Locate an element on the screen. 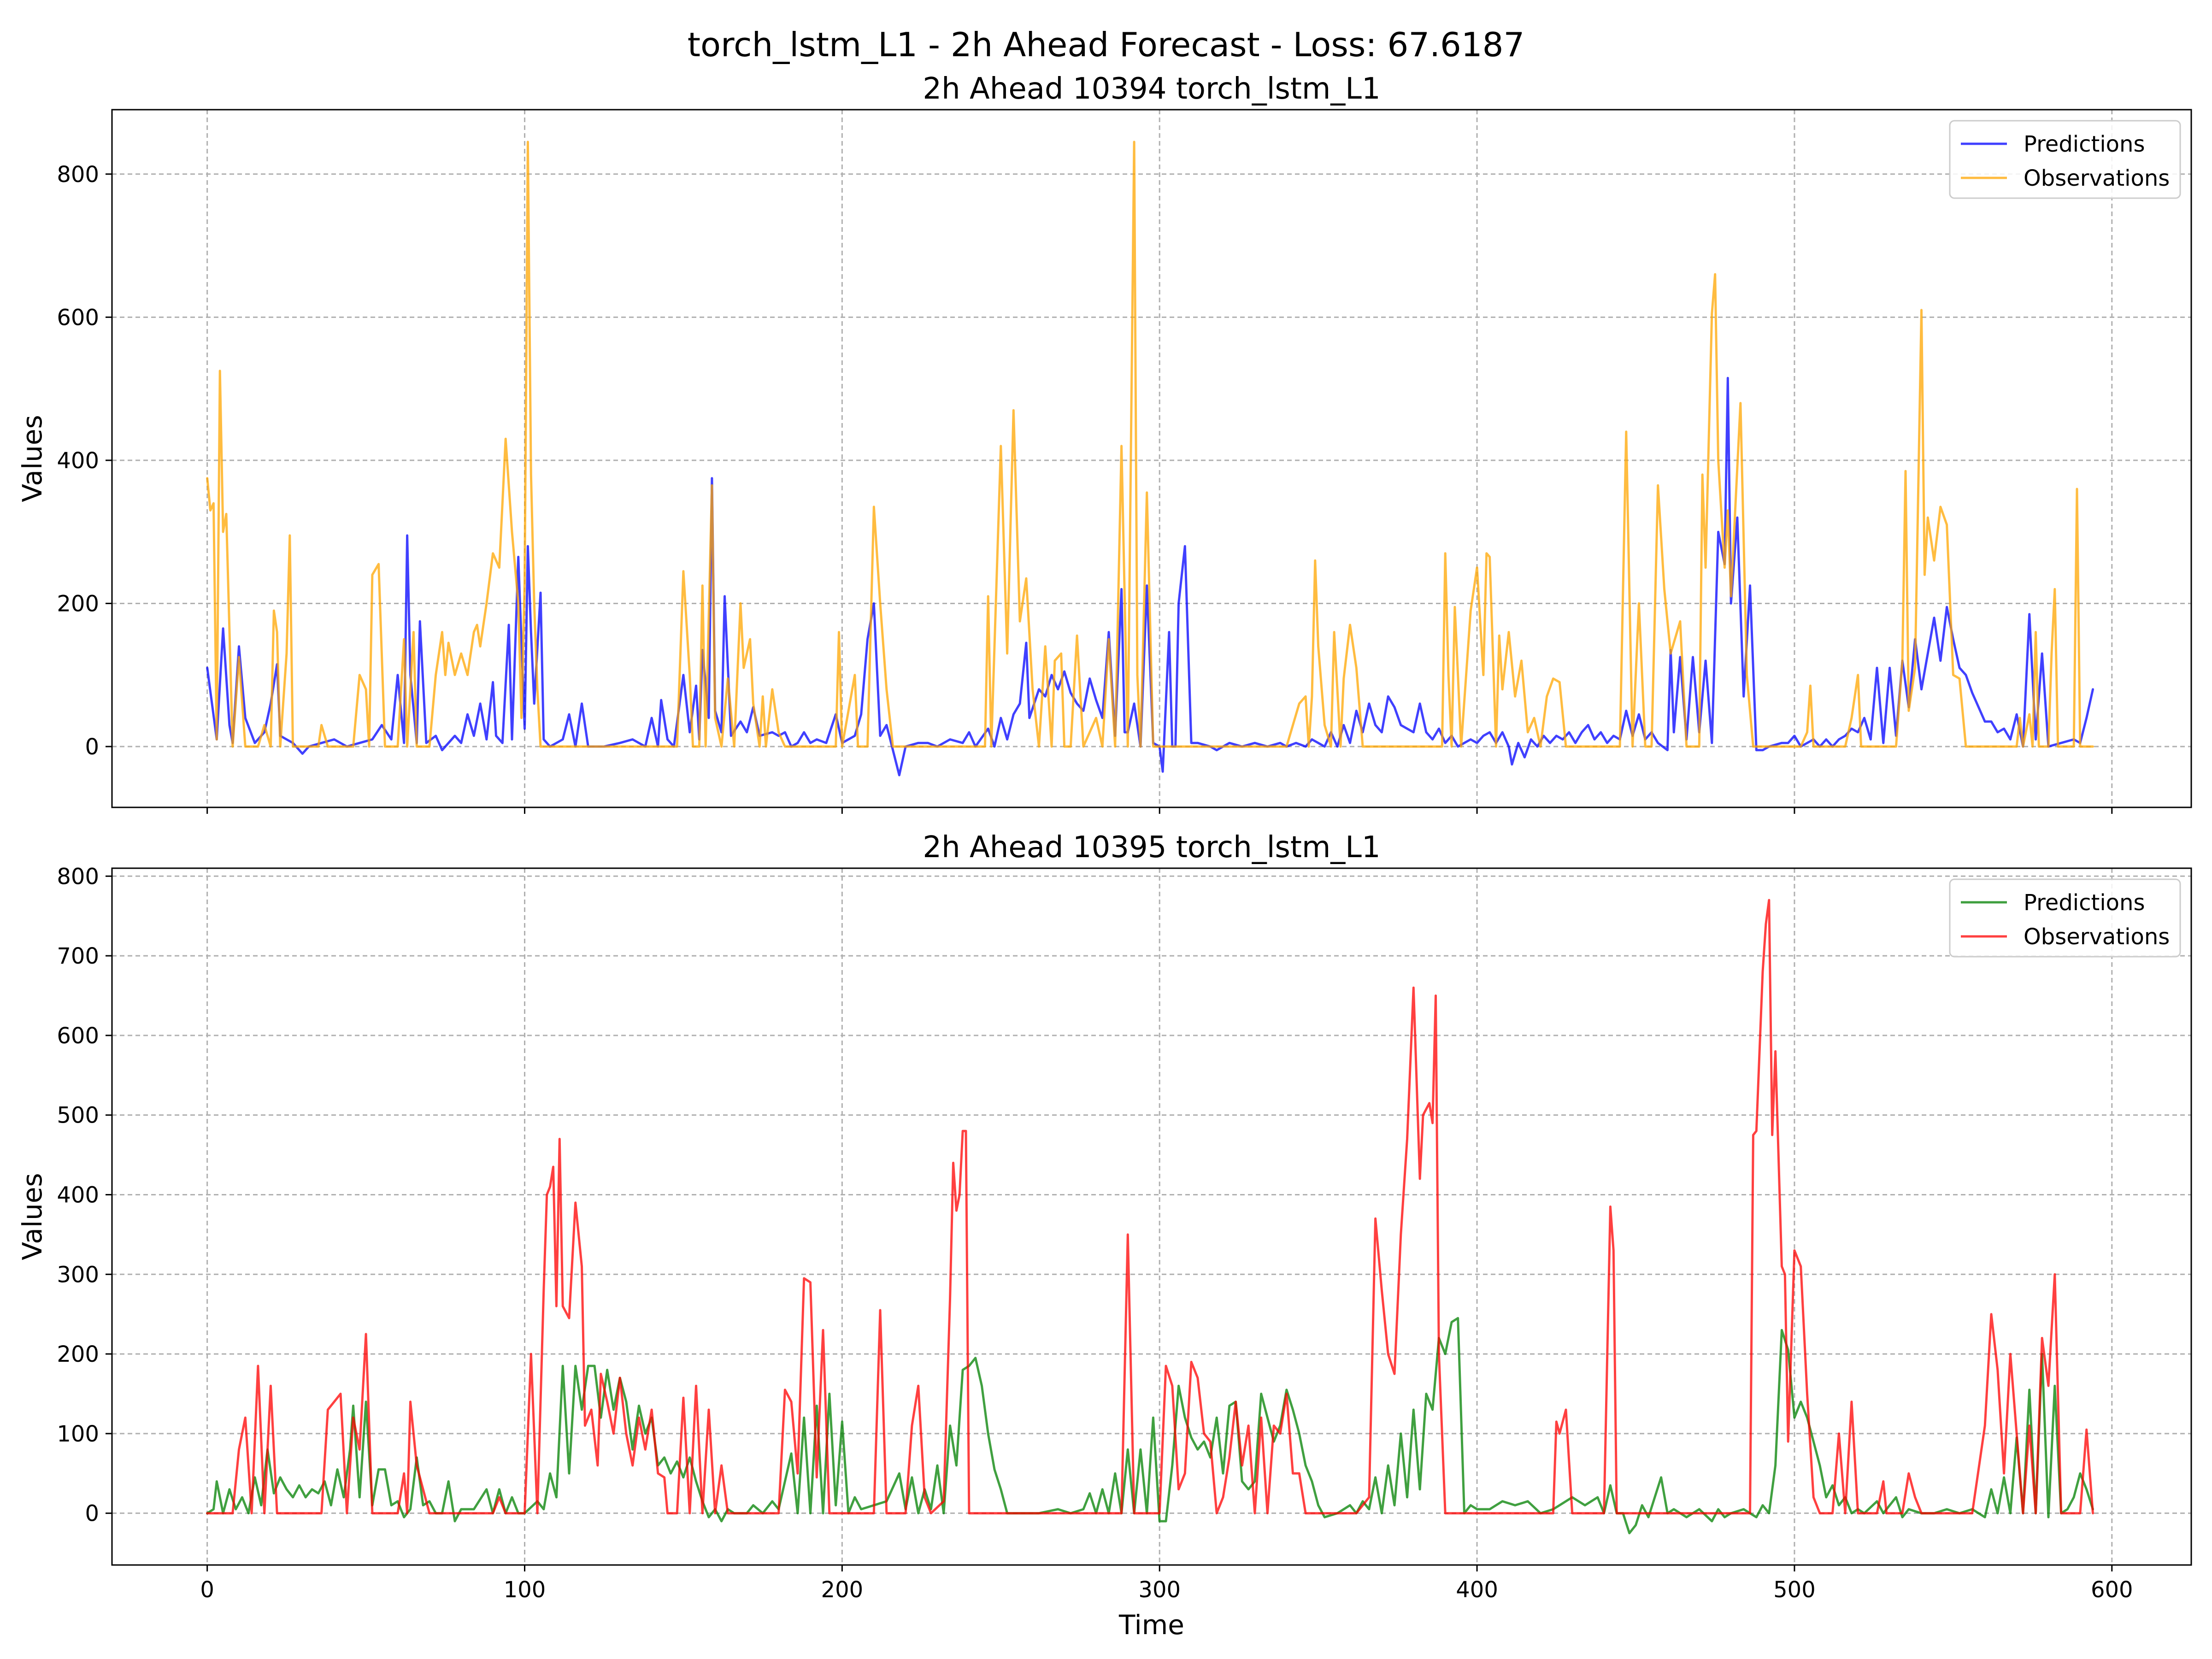 The width and height of the screenshot is (2212, 1659). y-tick-label: 700 is located at coordinates (78, 956).